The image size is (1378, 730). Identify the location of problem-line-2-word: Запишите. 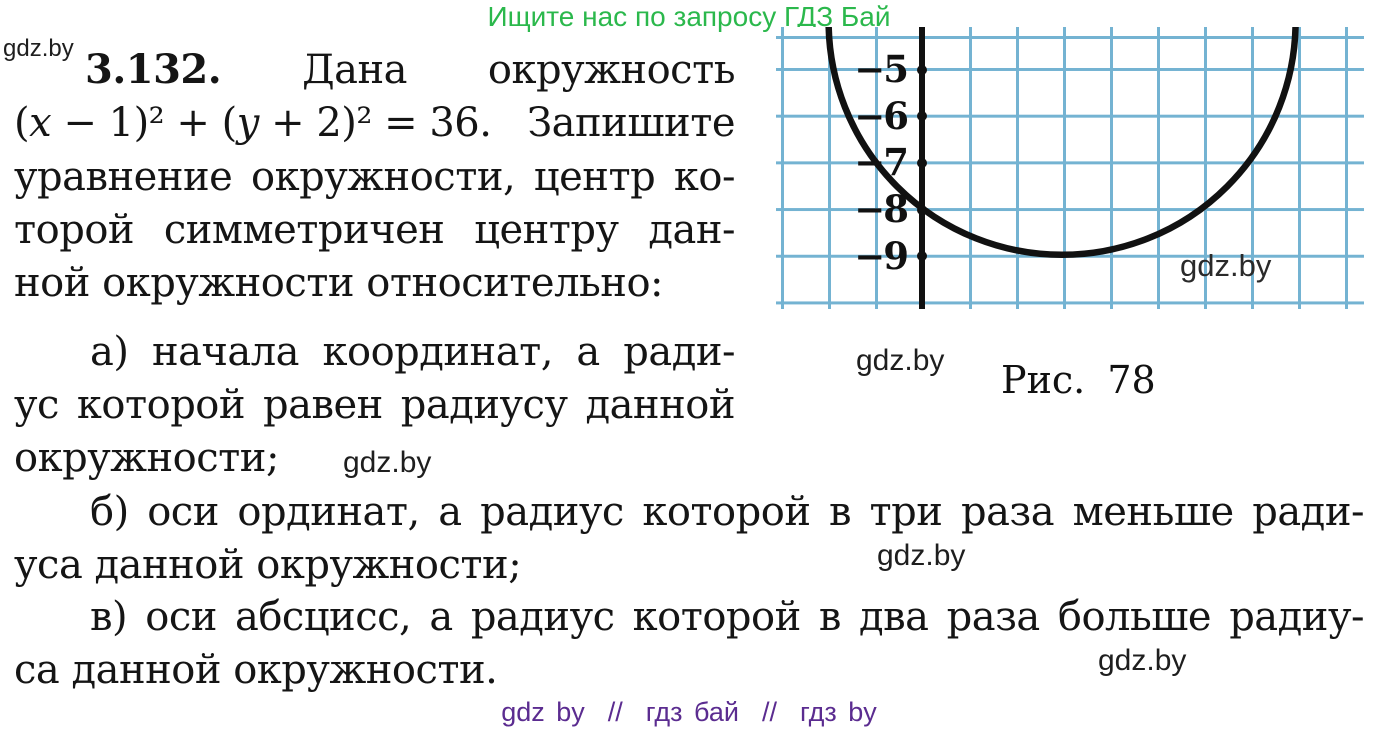
(631, 123).